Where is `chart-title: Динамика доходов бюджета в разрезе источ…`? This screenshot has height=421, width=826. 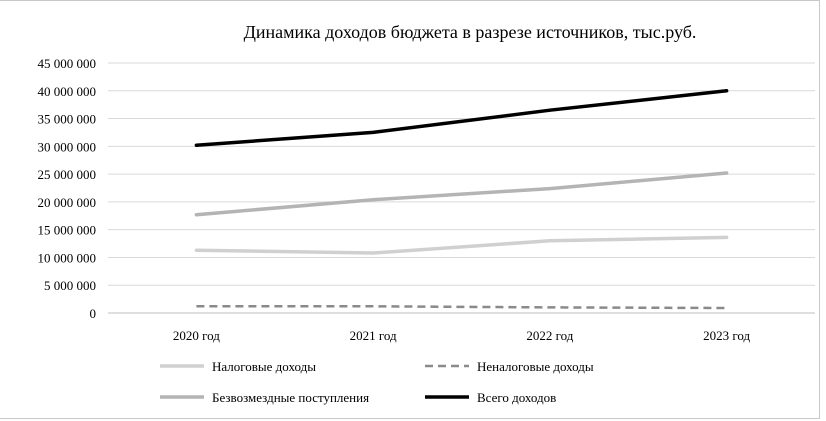
chart-title: Динамика доходов бюджета в разрезе источ… is located at coordinates (470, 32).